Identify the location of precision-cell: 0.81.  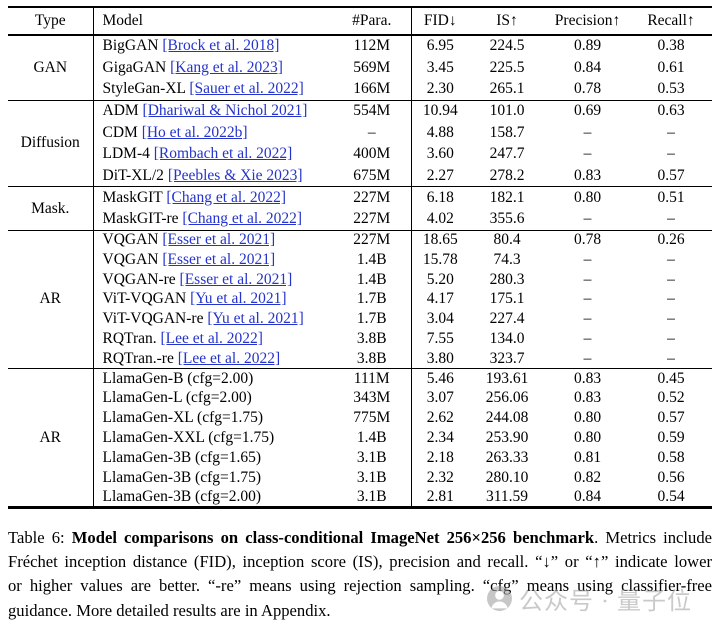
(587, 457).